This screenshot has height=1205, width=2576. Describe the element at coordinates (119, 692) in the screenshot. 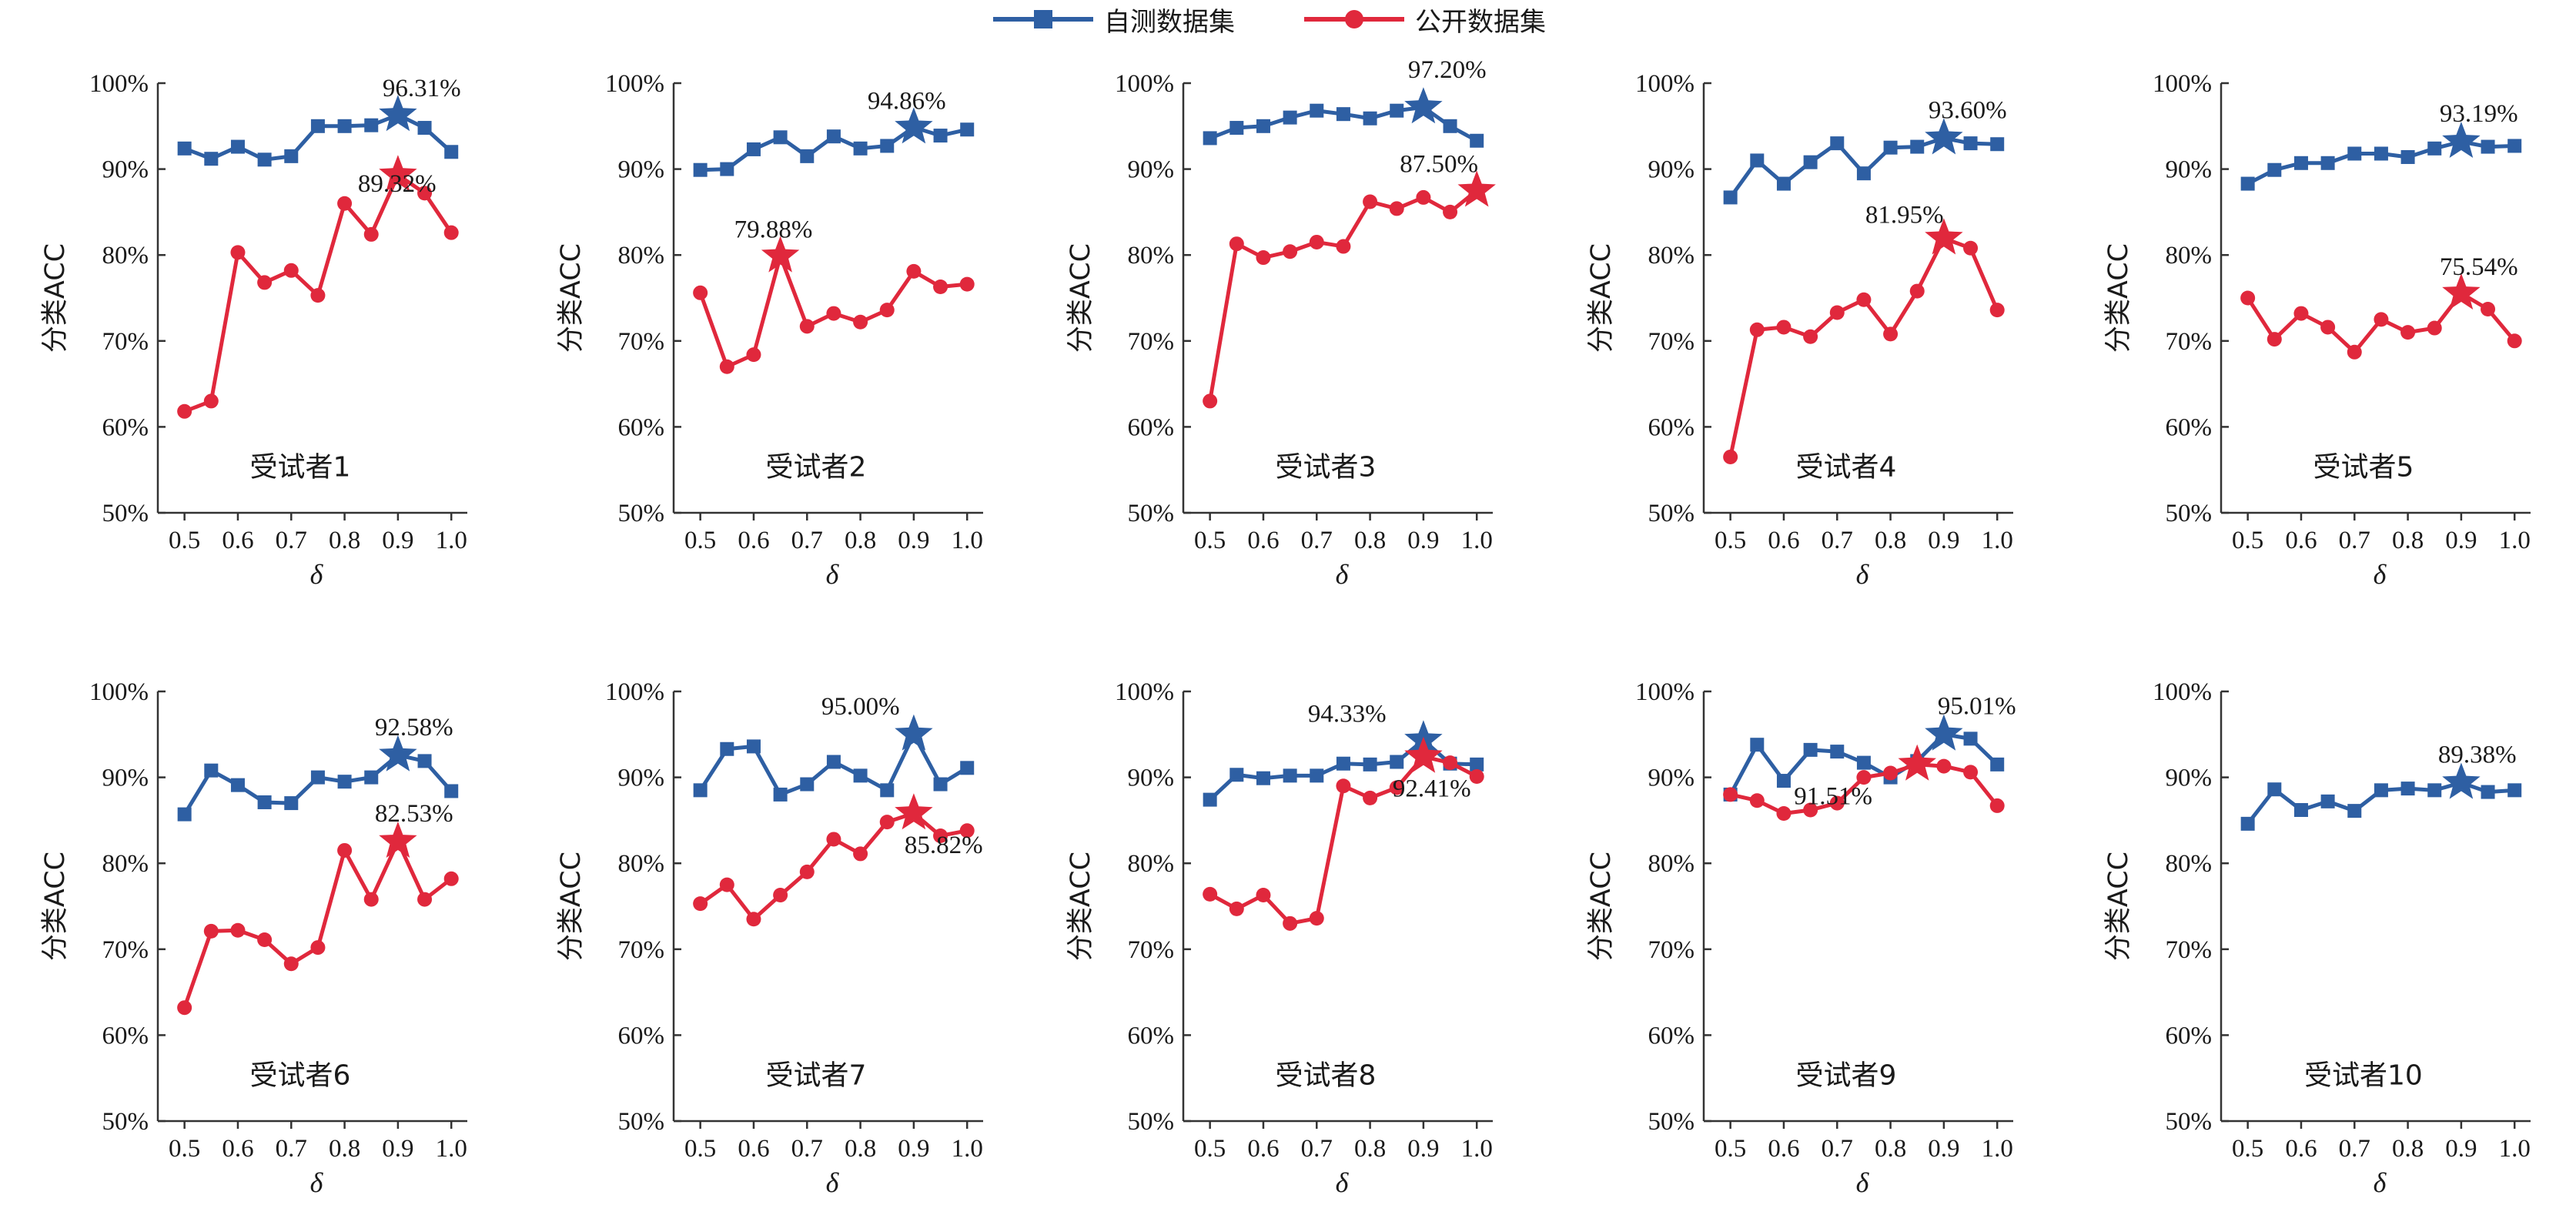

I see `y-tick-label: 100%` at that location.